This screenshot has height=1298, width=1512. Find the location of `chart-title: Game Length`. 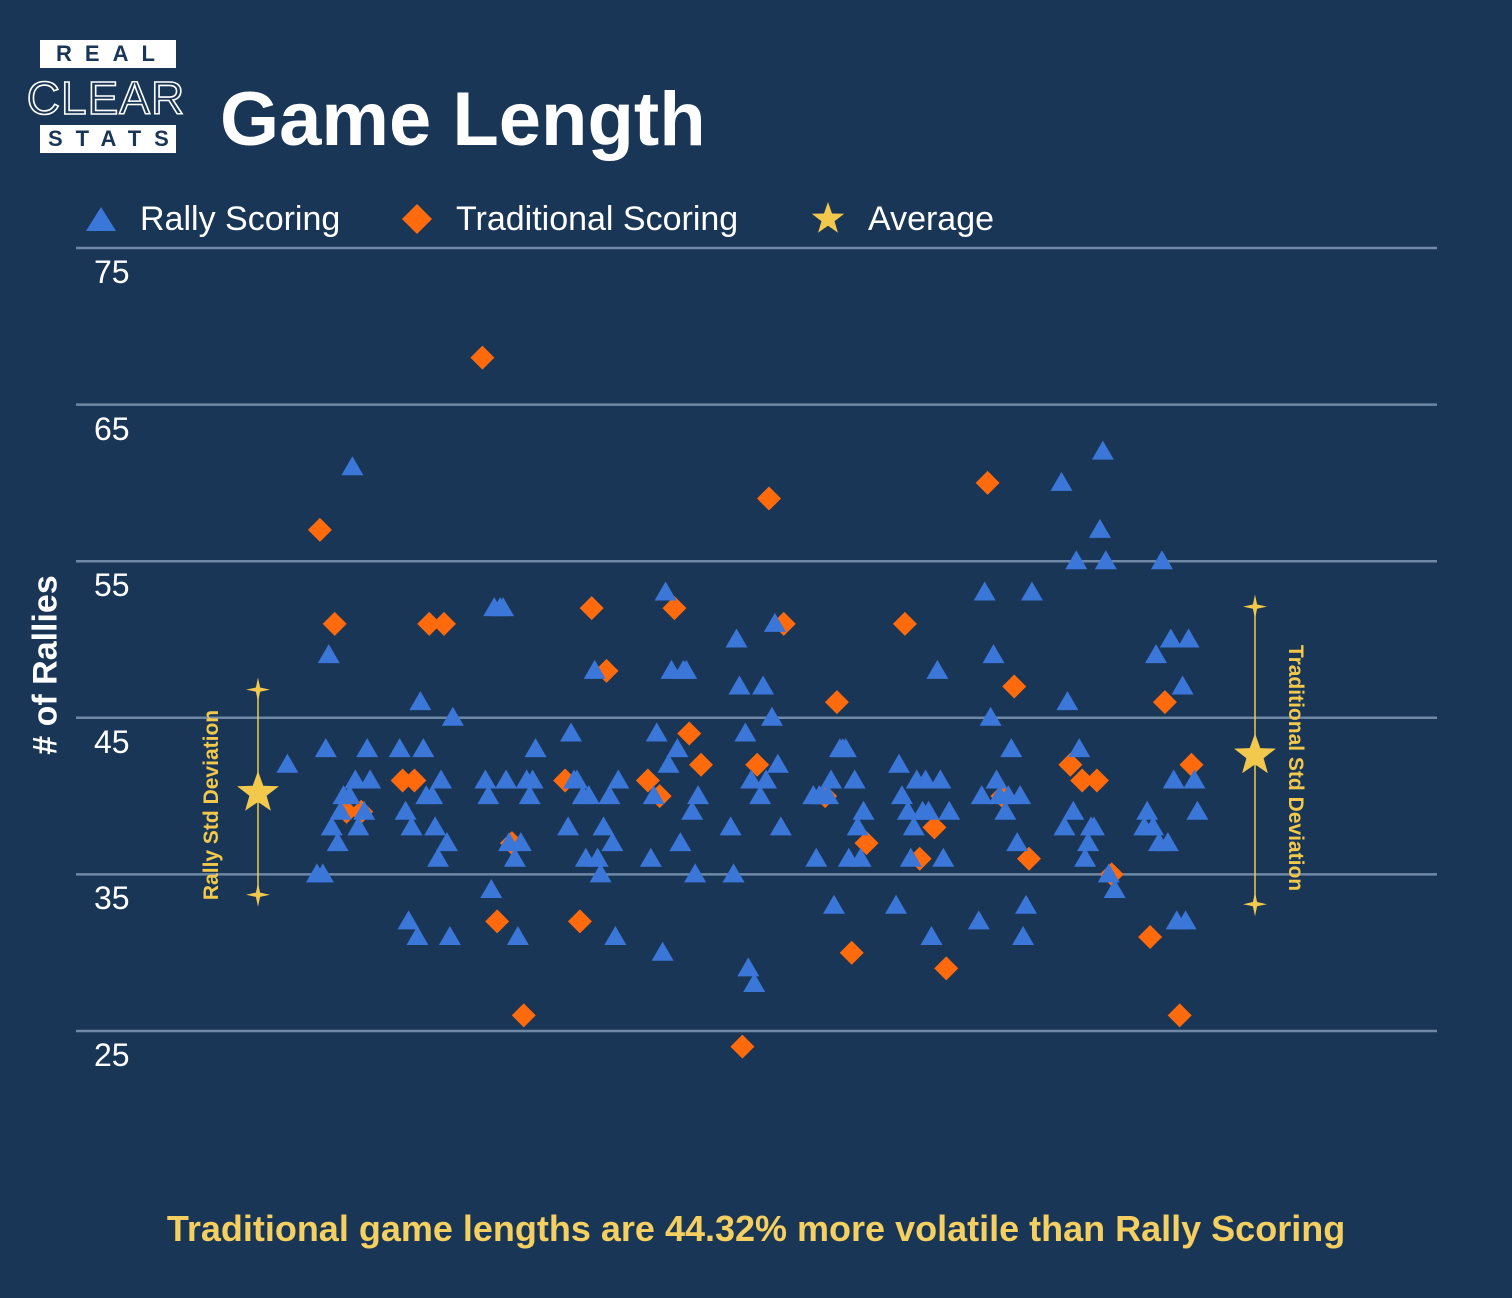

chart-title: Game Length is located at coordinates (463, 119).